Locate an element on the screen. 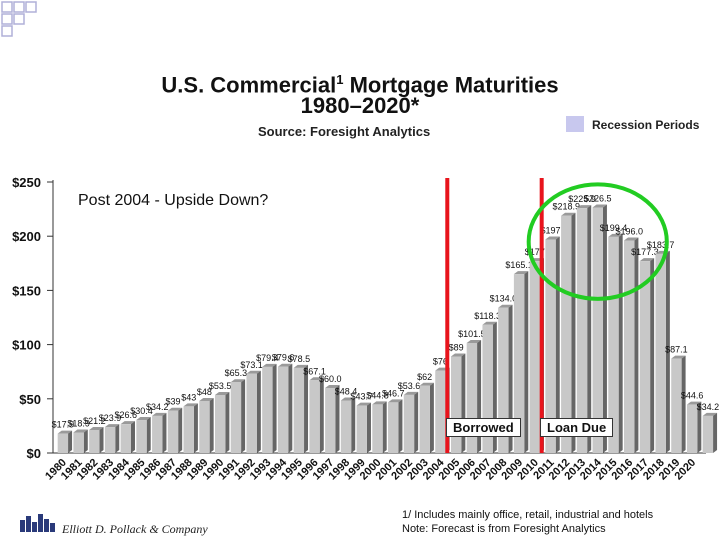 The width and height of the screenshot is (720, 540). data-label: $177.3 is located at coordinates (645, 252).